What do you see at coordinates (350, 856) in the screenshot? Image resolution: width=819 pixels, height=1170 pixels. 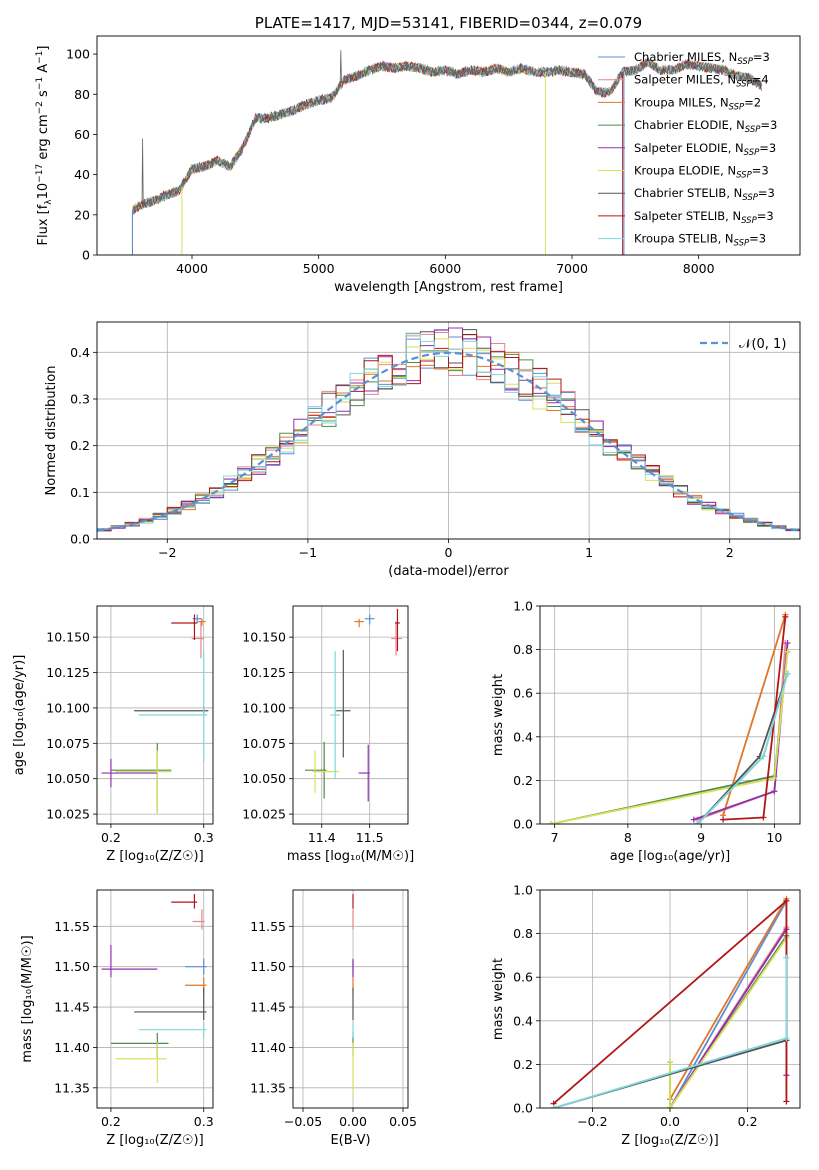 I see `x-axis-label: mass [log₁₀(M/M☉)]` at bounding box center [350, 856].